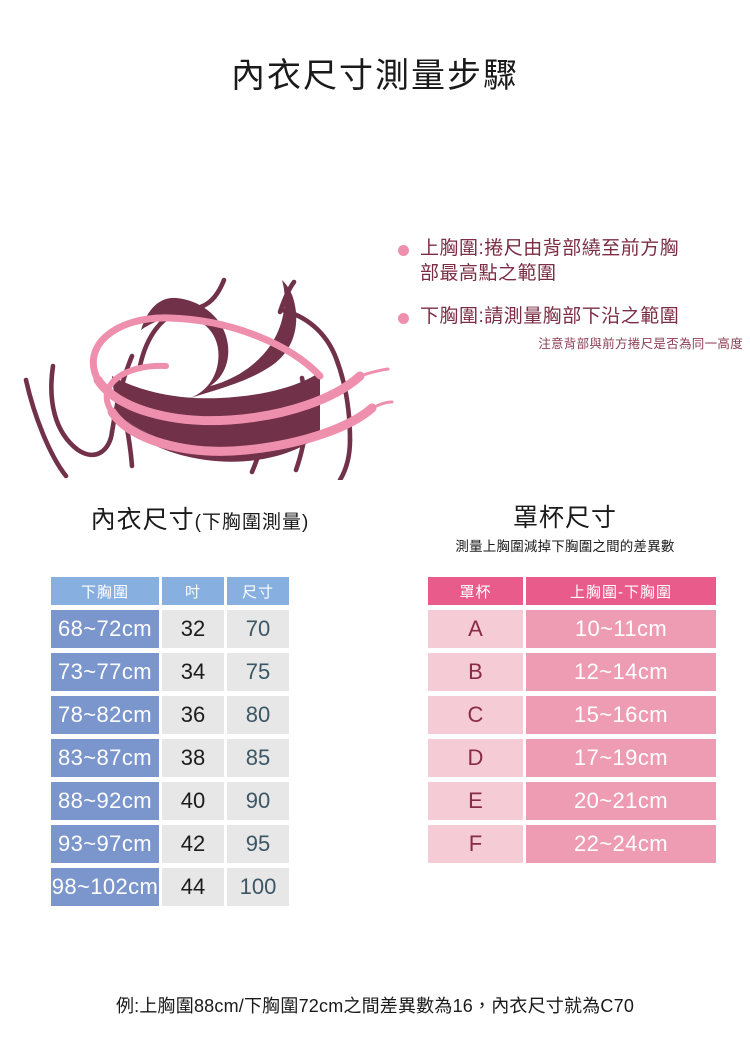 This screenshot has height=1042, width=750. I want to click on size-cell-size: 85, so click(258, 758).